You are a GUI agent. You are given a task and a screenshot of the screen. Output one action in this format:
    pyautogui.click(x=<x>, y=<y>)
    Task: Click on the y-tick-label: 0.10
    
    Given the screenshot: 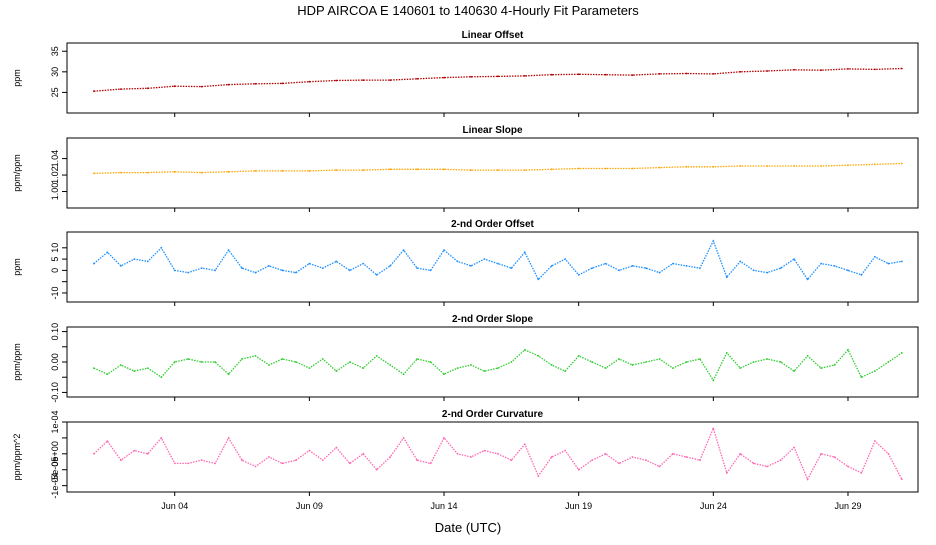 What is the action you would take?
    pyautogui.click(x=55, y=332)
    